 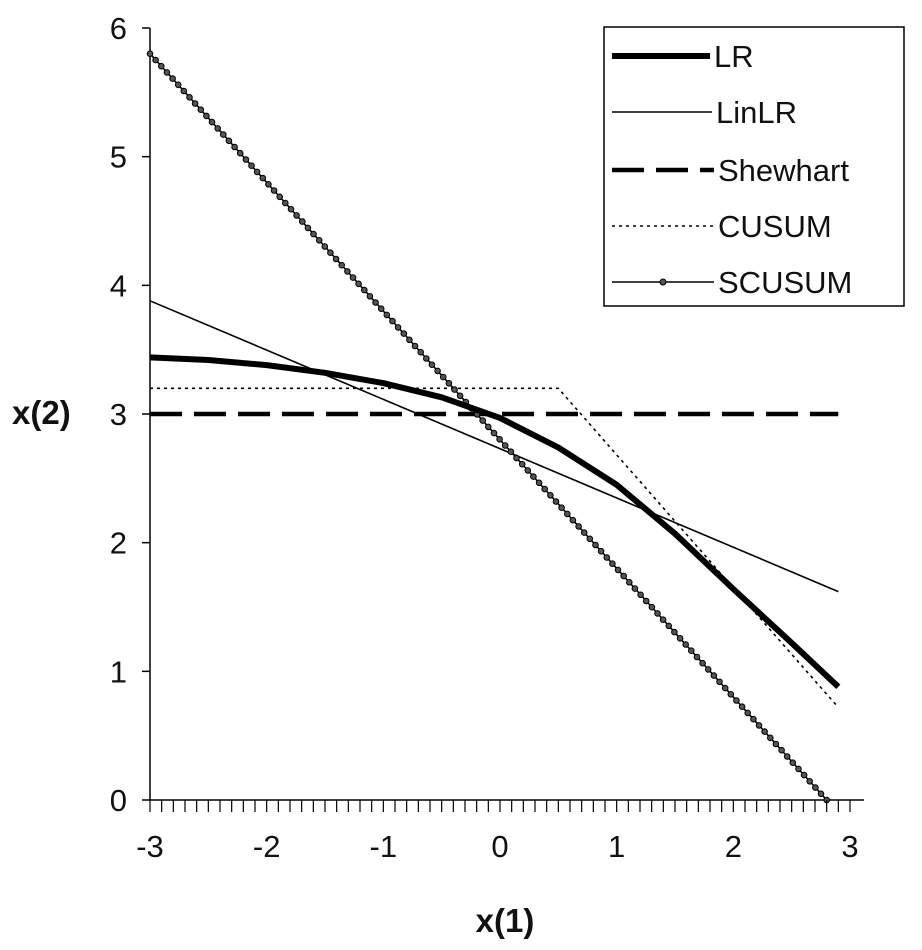 I want to click on legend-label-shewhart: Shewhart, so click(x=783, y=170).